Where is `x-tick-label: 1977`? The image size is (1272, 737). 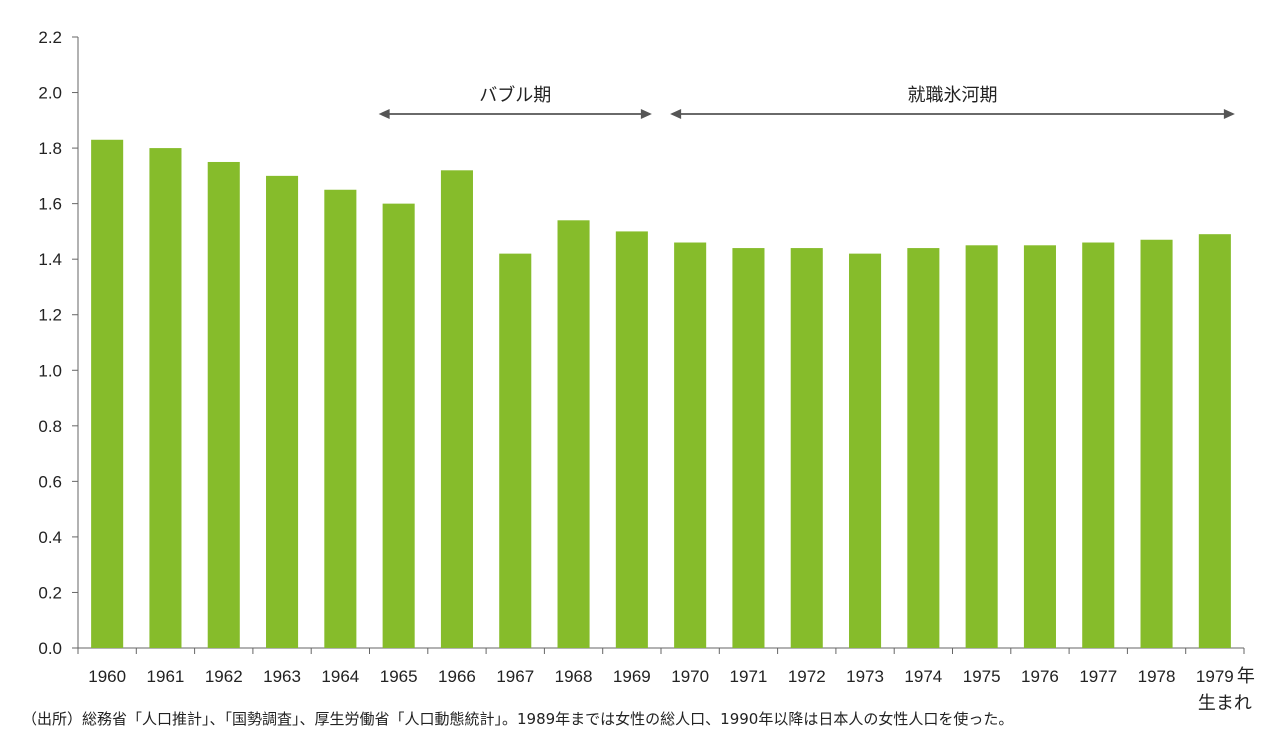
x-tick-label: 1977 is located at coordinates (1098, 676).